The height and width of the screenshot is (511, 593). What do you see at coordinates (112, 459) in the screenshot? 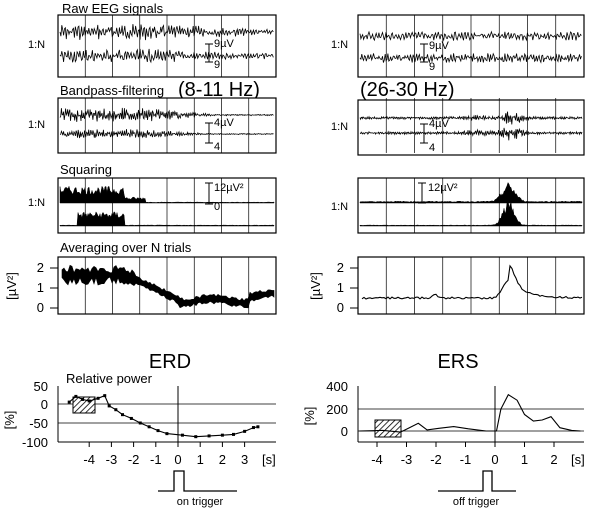
I see `erd-x-tick: -3` at bounding box center [112, 459].